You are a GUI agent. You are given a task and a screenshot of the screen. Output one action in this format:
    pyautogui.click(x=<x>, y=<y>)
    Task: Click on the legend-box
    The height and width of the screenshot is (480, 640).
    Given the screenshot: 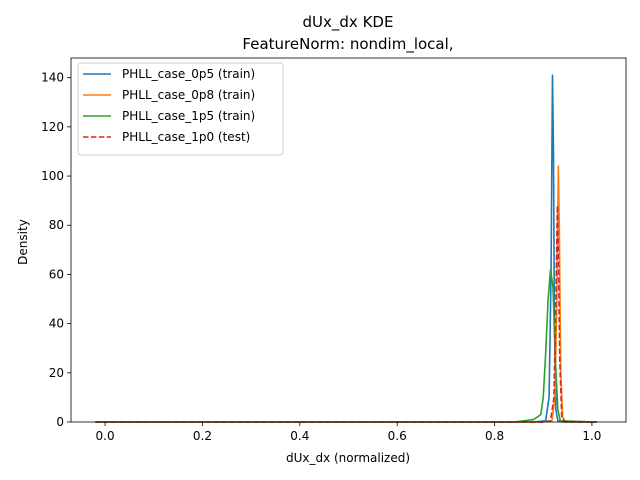 What is the action you would take?
    pyautogui.click(x=180, y=109)
    